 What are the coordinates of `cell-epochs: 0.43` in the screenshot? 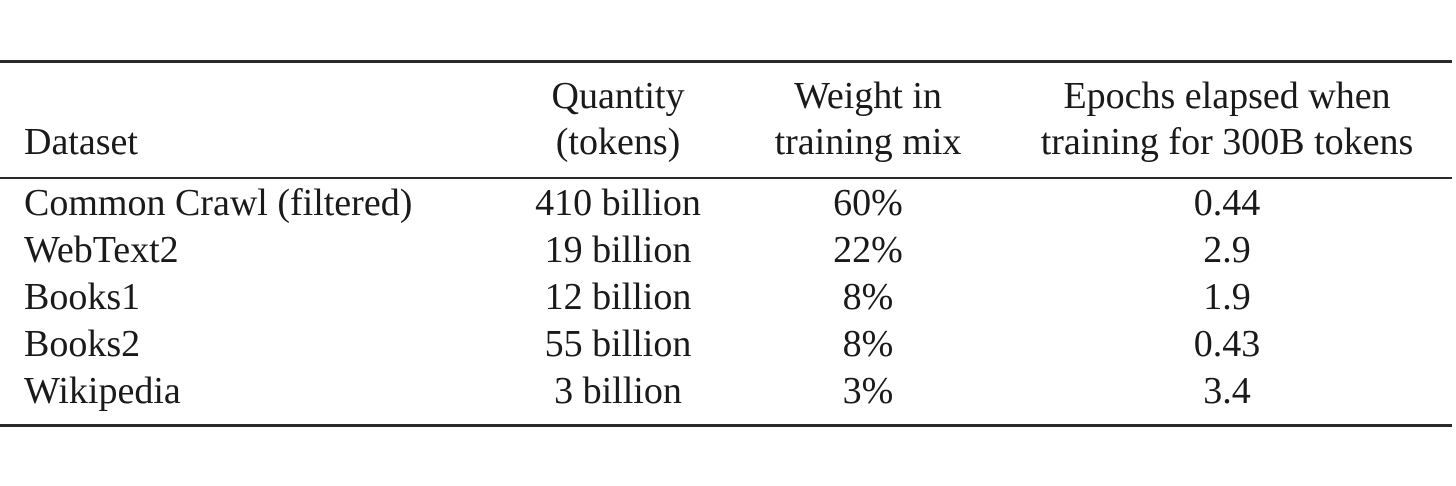 It's located at (1227, 344).